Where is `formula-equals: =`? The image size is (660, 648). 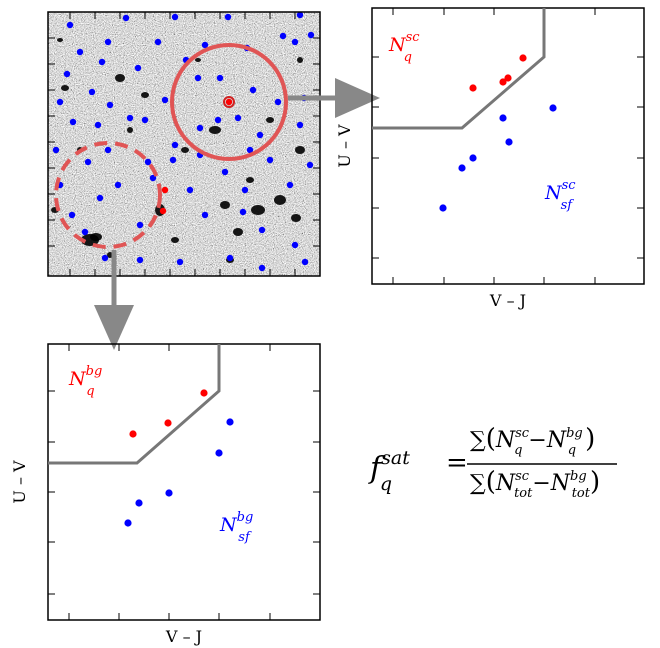
formula-equals: = is located at coordinates (457, 463).